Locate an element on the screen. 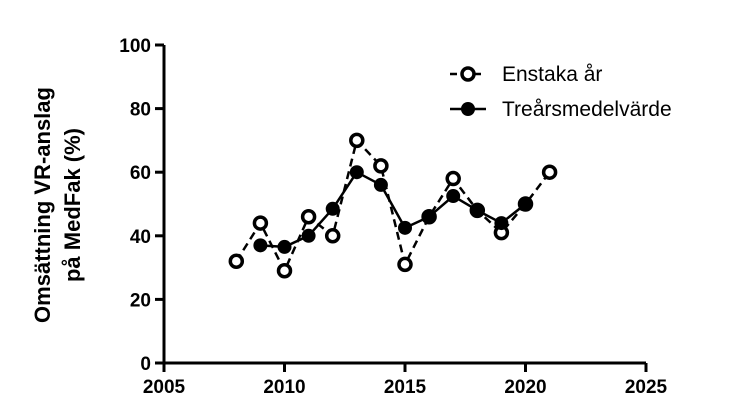 This screenshot has width=740, height=411. y-axis-title-line-1: Omsättning VR-anslag is located at coordinates (42, 205).